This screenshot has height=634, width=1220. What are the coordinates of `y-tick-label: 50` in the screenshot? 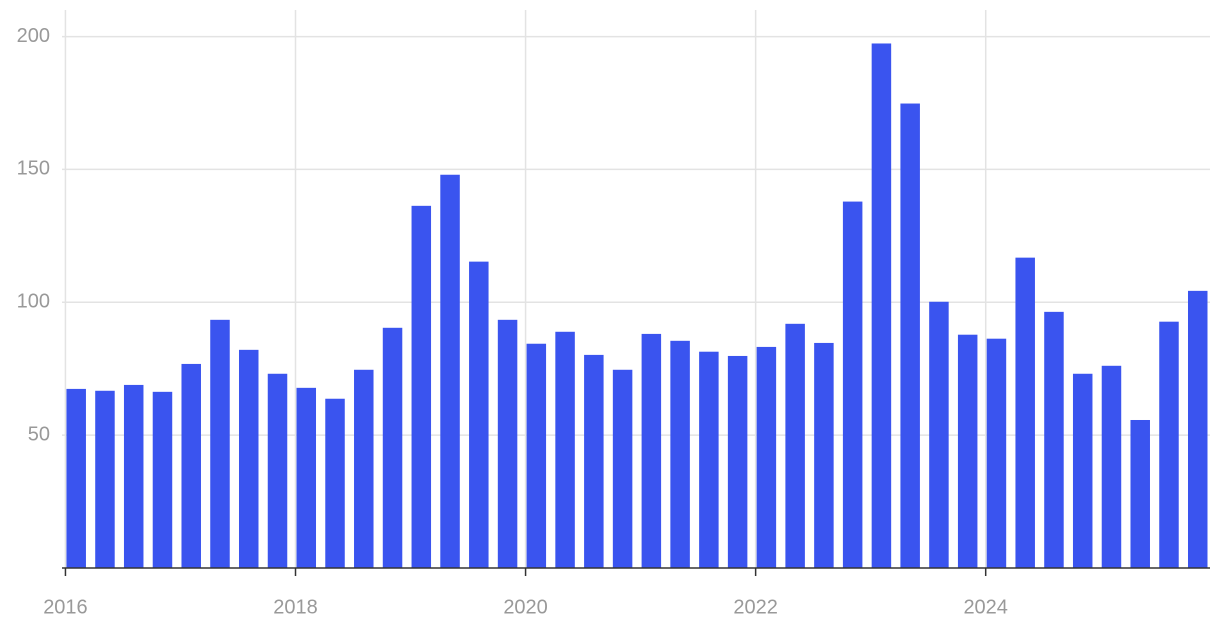 It's located at (39, 434).